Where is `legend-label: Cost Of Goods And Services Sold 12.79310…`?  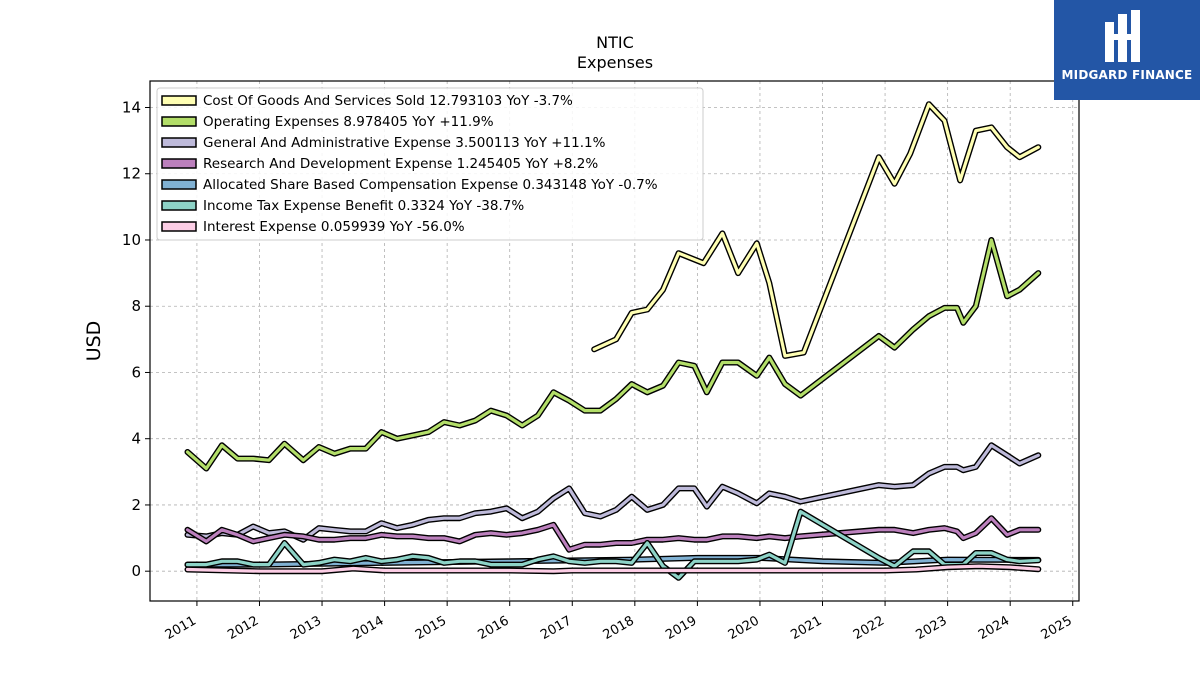 legend-label: Cost Of Goods And Services Sold 12.79310… is located at coordinates (388, 101).